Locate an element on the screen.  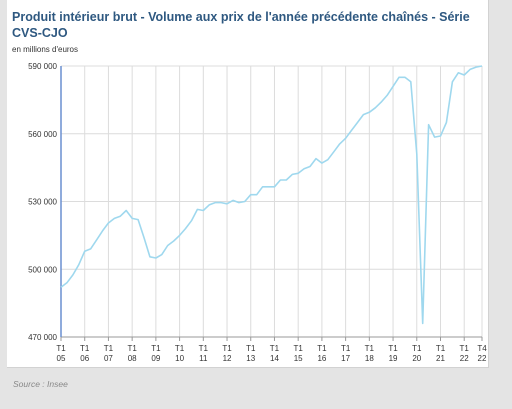
x-tick-label-year: 21 is located at coordinates (440, 358).